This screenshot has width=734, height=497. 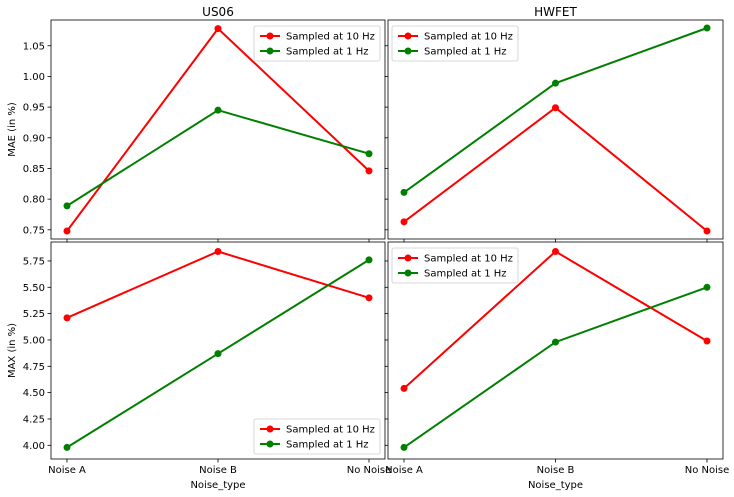 What do you see at coordinates (34, 288) in the screenshot?
I see `y-tick-label: 5.50` at bounding box center [34, 288].